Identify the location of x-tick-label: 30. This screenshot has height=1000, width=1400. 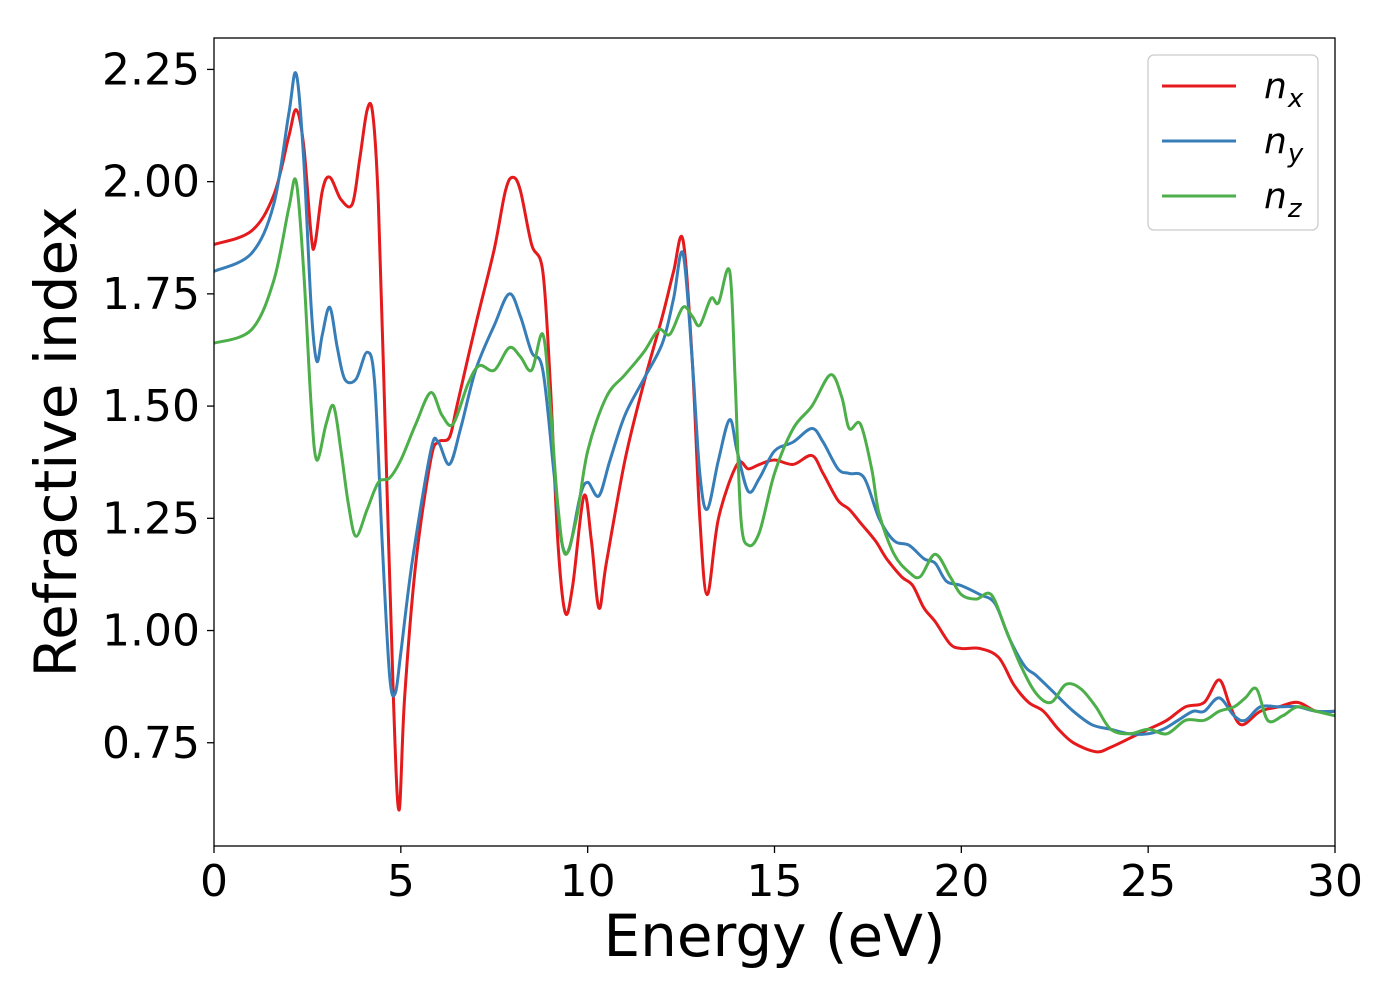
(1335, 881).